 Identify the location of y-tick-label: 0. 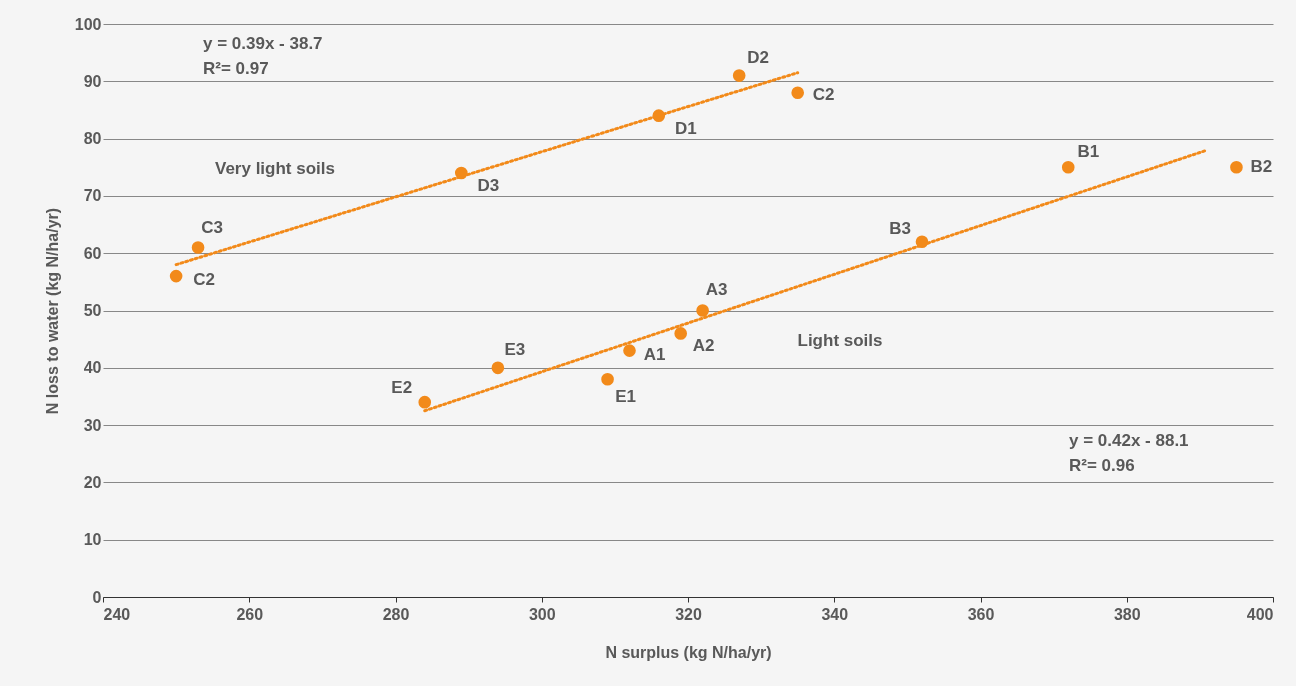
(97, 597).